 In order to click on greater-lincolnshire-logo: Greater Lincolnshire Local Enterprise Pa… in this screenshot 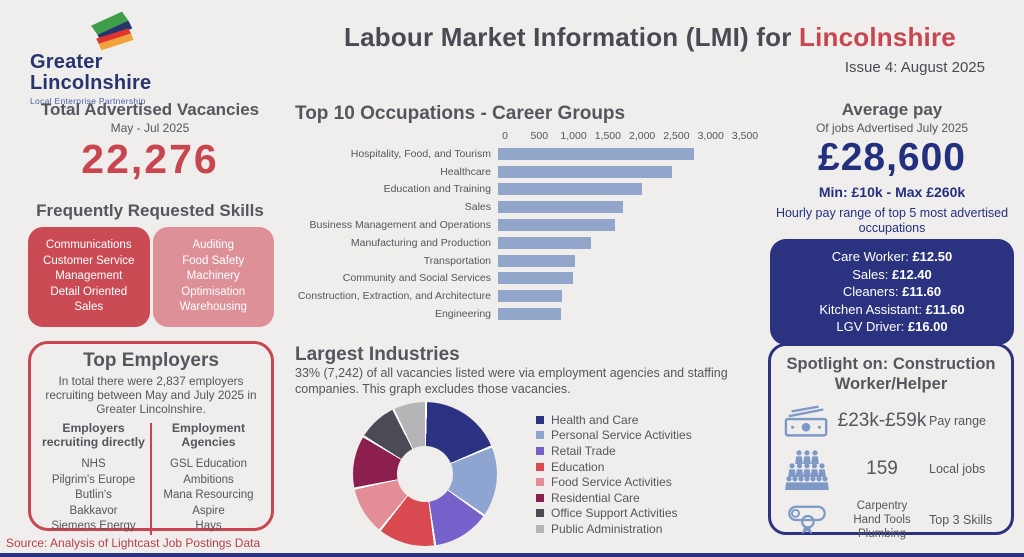, I will do `click(105, 56)`.